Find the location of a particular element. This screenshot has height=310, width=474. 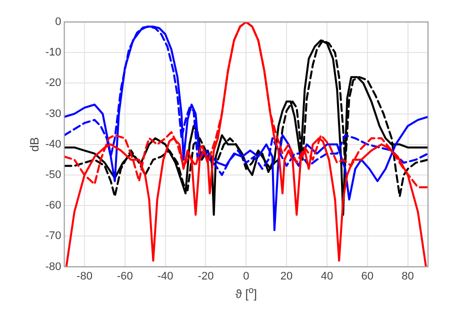

y-tick-label: 0 is located at coordinates (58, 22).